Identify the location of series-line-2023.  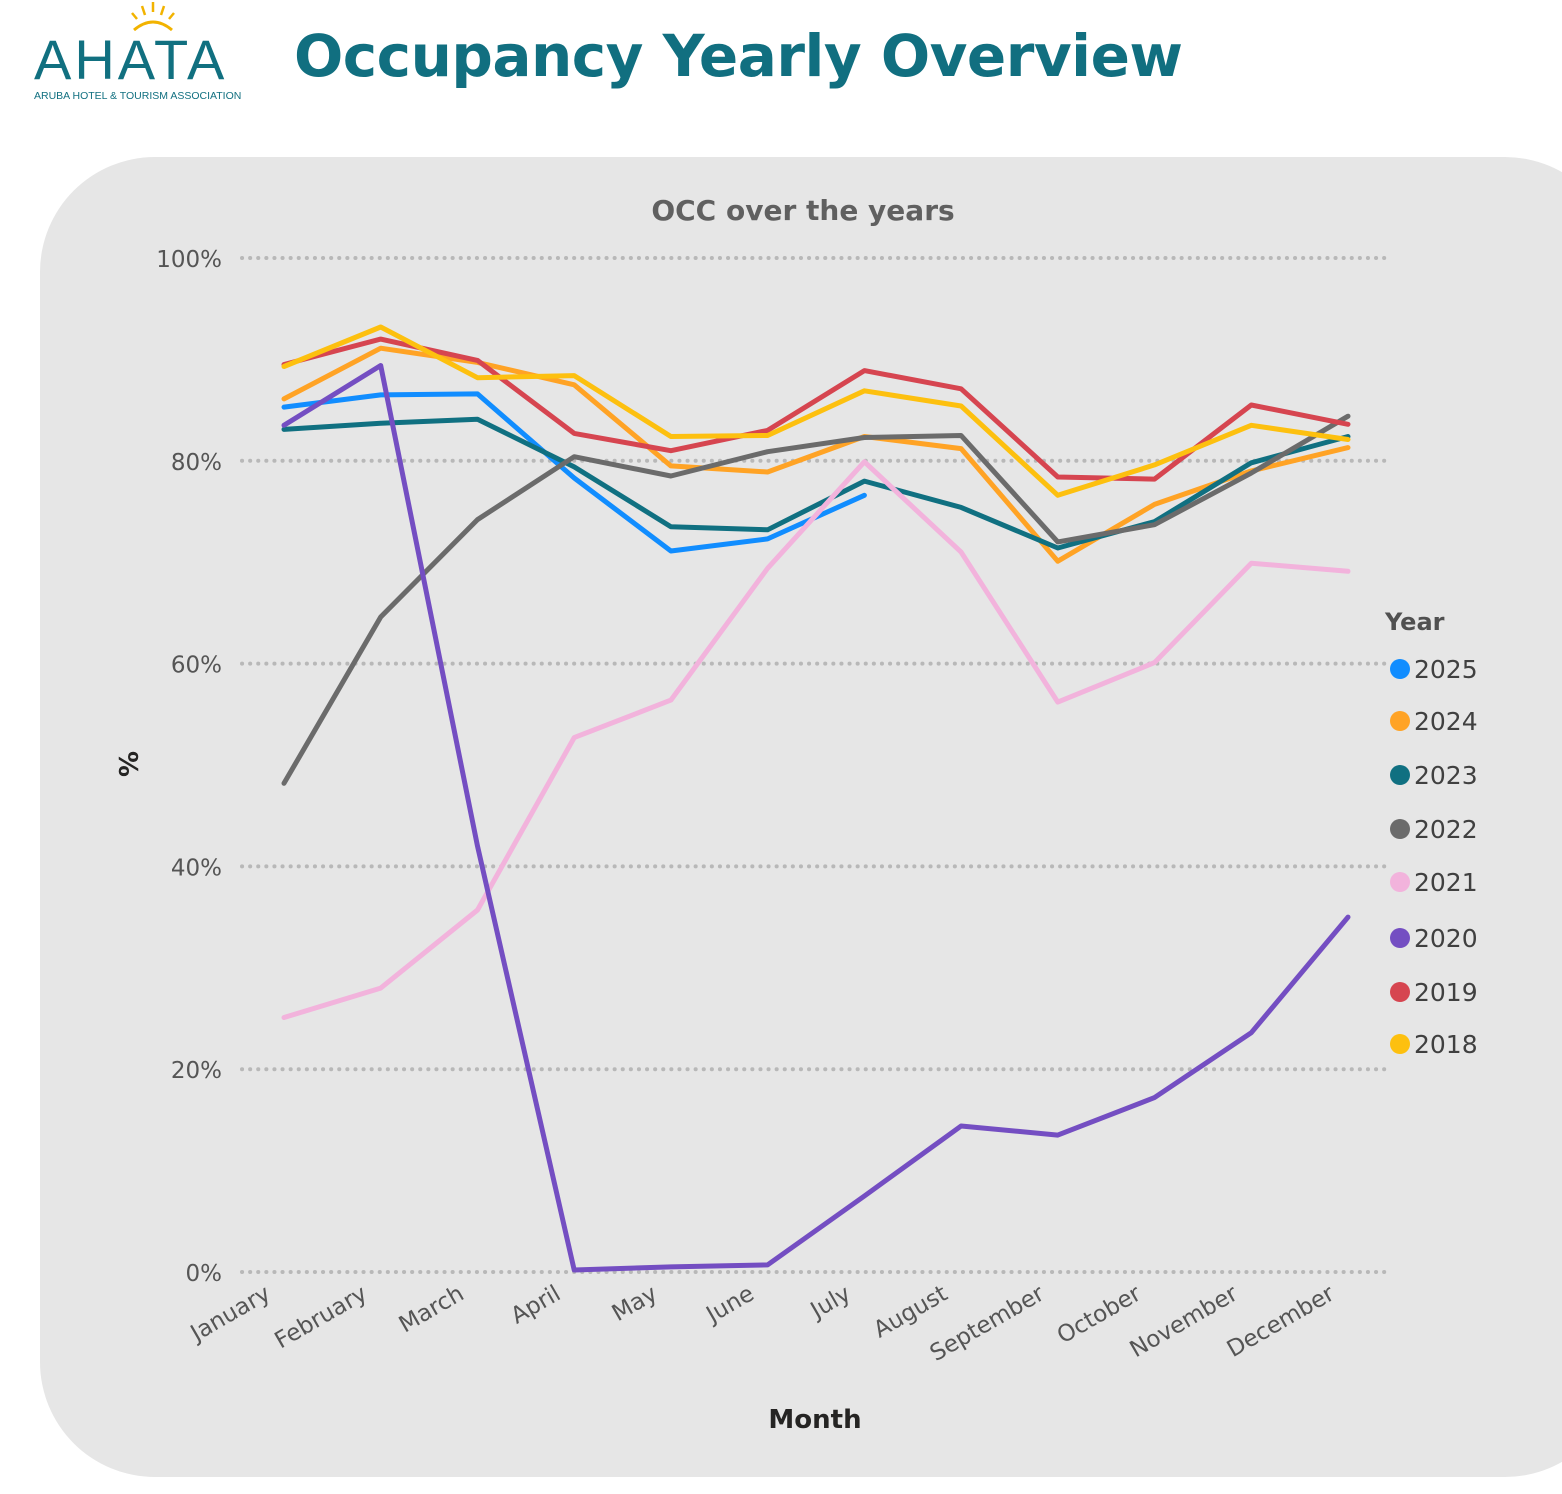
(816, 483).